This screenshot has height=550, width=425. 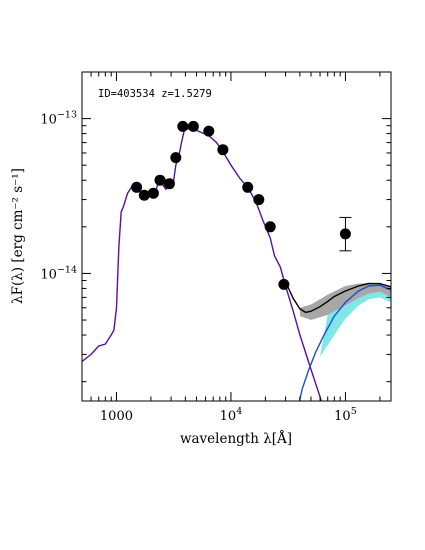 What do you see at coordinates (236, 439) in the screenshot?
I see `x-axis-title: wavelength λ[Å]` at bounding box center [236, 439].